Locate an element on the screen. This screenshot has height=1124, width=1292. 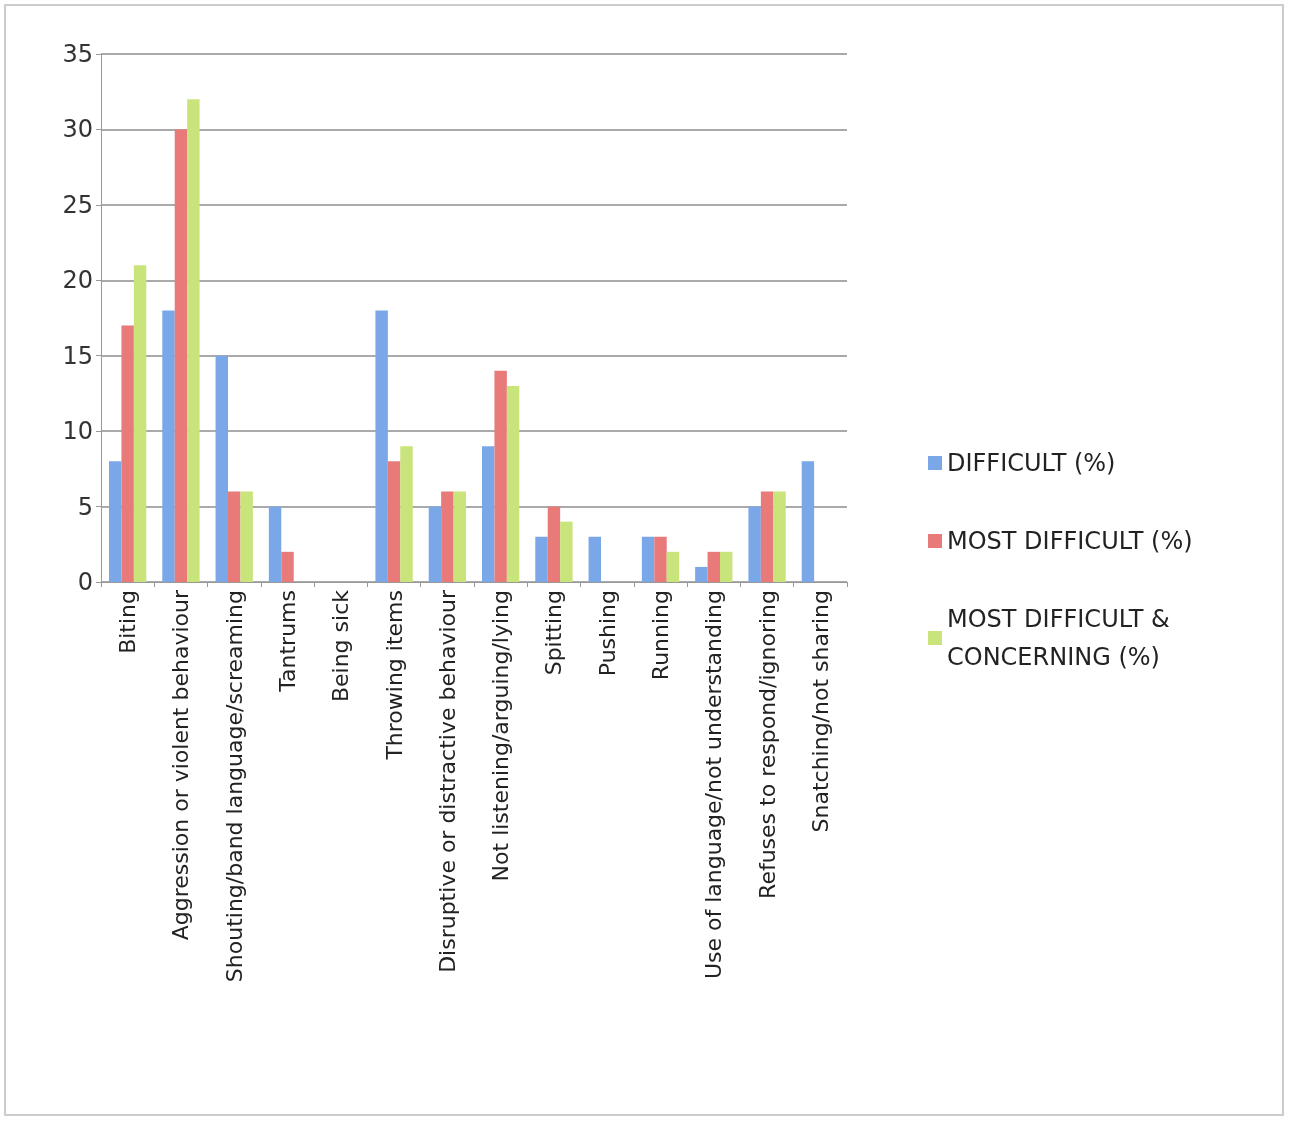
x-tick-label: Pushing is located at coordinates (607, 633).